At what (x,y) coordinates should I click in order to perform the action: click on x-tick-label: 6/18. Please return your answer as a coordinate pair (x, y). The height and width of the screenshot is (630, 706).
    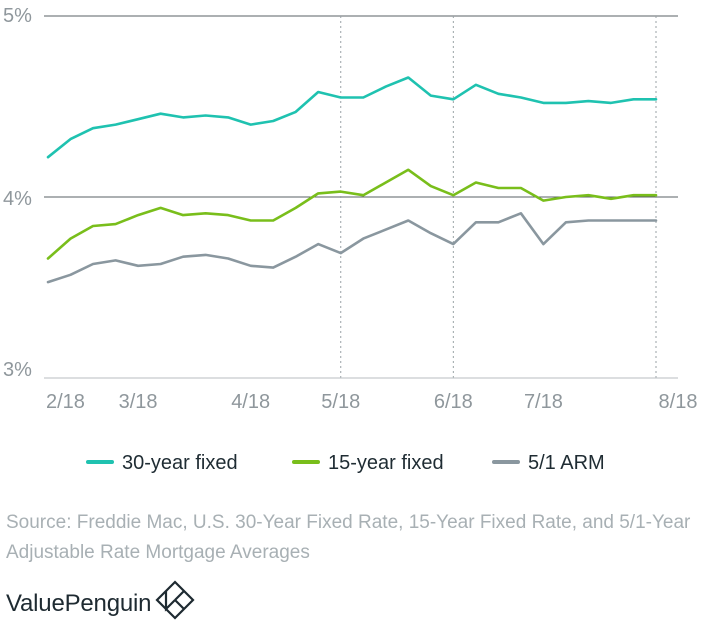
    Looking at the image, I should click on (453, 402).